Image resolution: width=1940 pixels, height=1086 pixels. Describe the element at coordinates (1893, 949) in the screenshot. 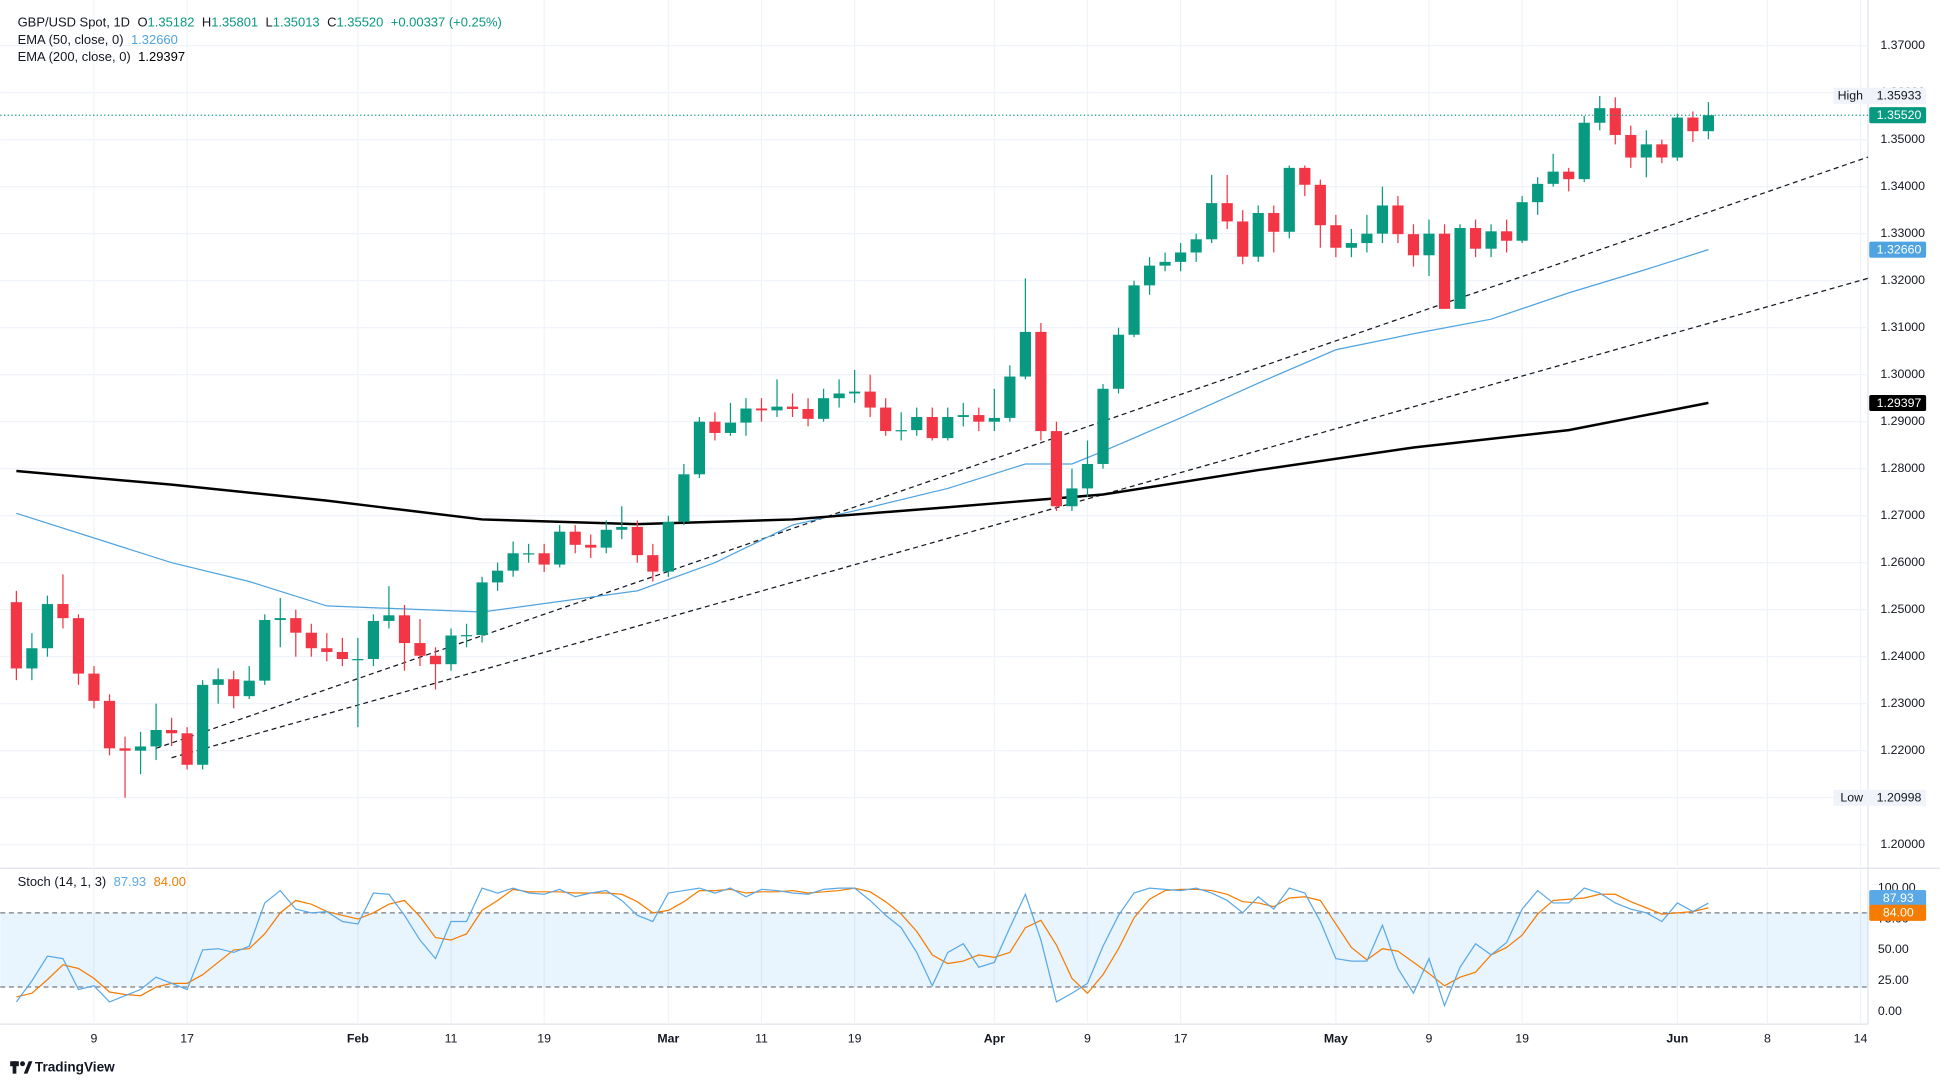

I see `y-tick-label: 50.00` at that location.